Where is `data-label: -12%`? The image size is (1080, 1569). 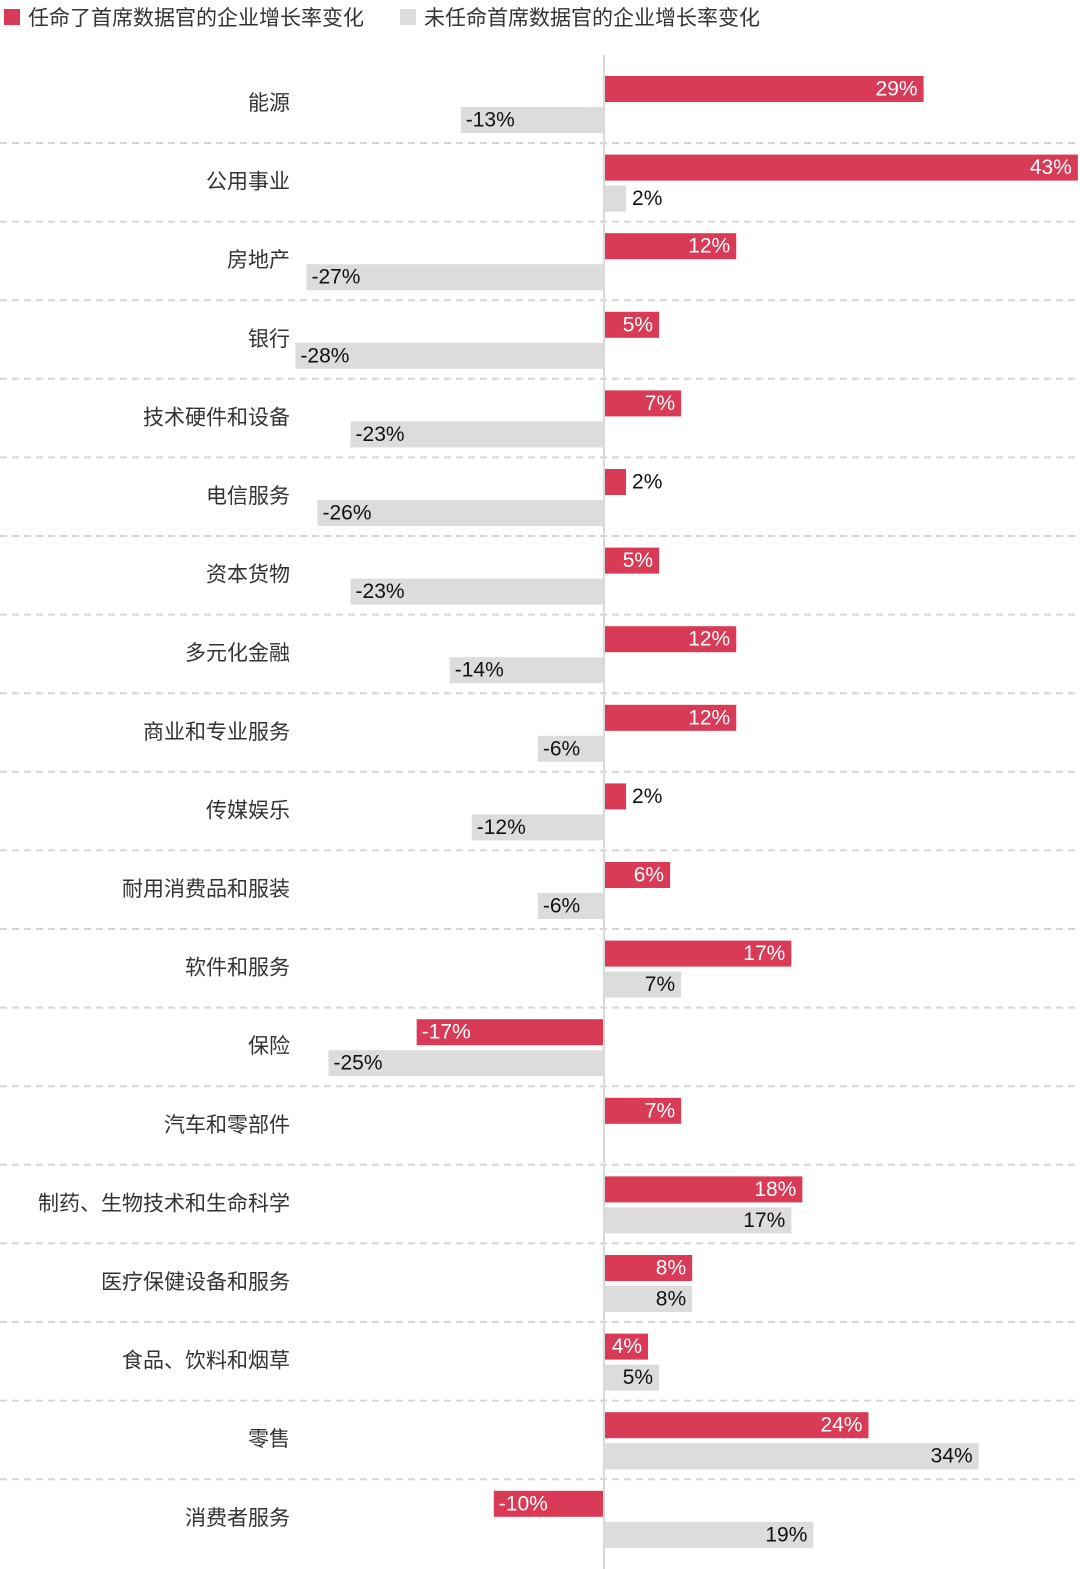
data-label: -12% is located at coordinates (501, 827).